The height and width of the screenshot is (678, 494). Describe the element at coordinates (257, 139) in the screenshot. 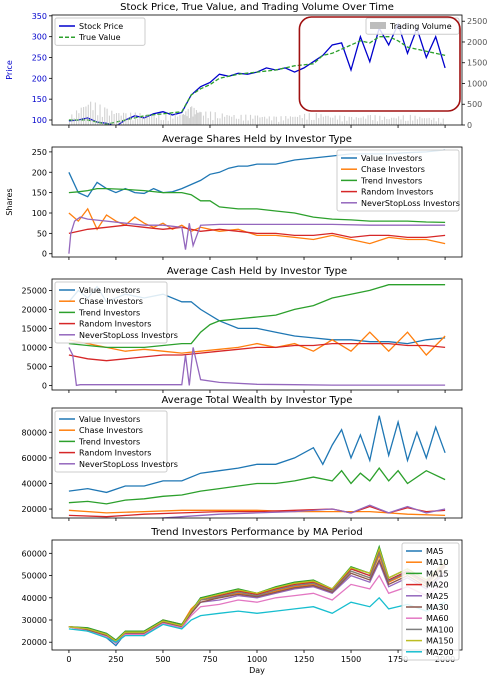

I see `chart-title: Average Shares Held by Investor Type` at that location.